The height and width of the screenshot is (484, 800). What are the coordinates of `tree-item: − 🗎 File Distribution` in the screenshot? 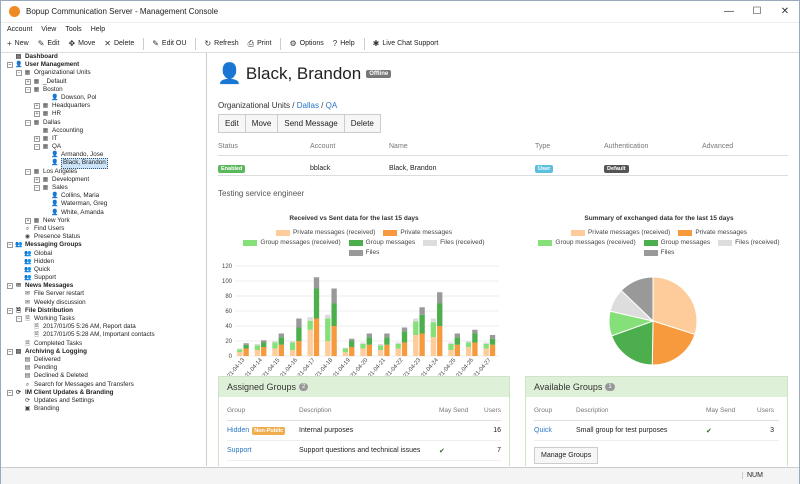 It's located at (106, 311).